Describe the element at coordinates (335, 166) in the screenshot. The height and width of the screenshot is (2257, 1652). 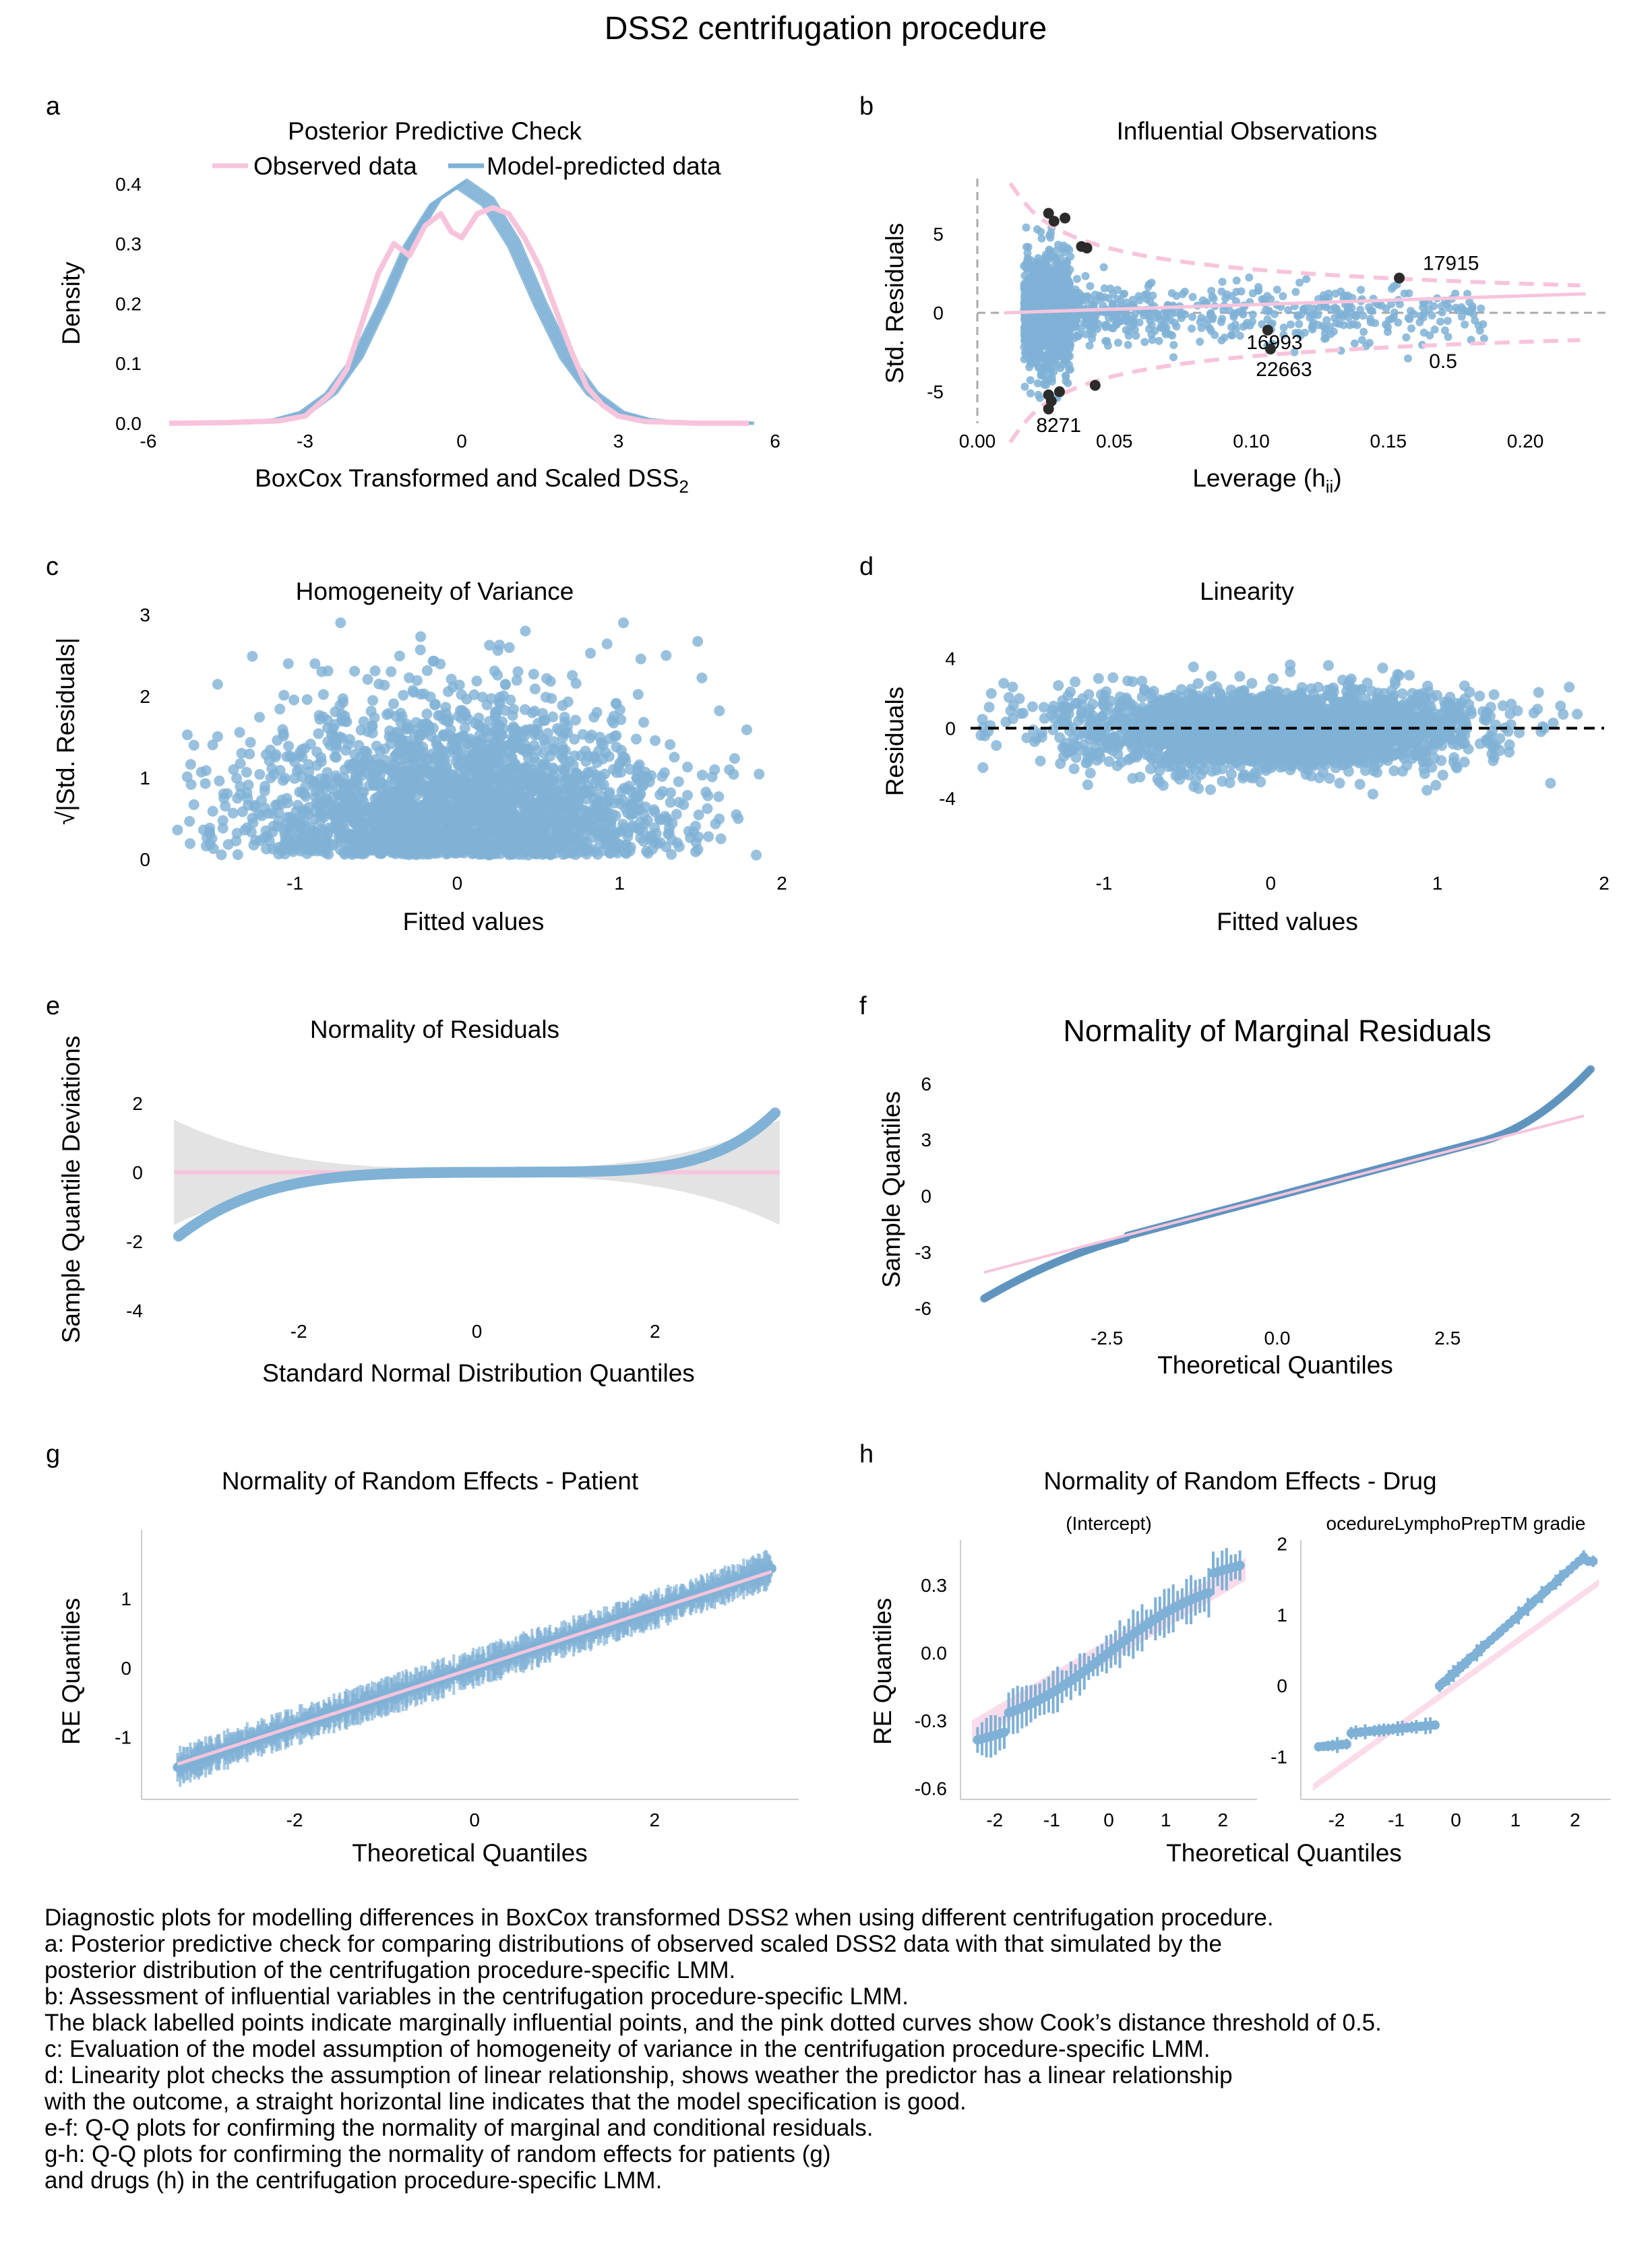
I see `legend-label-observed: Observed data` at that location.